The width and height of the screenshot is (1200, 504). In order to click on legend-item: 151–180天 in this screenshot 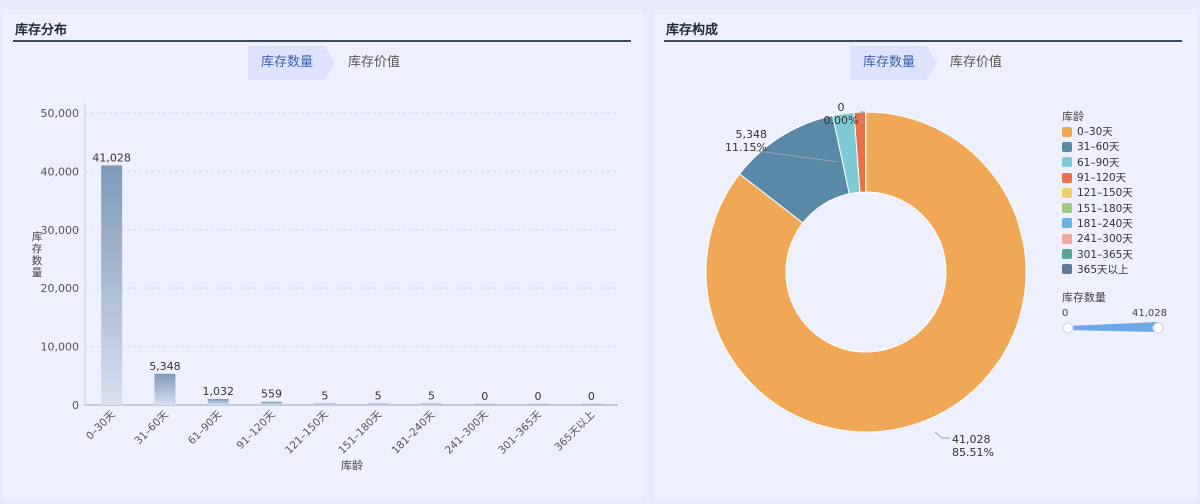, I will do `click(1097, 207)`.